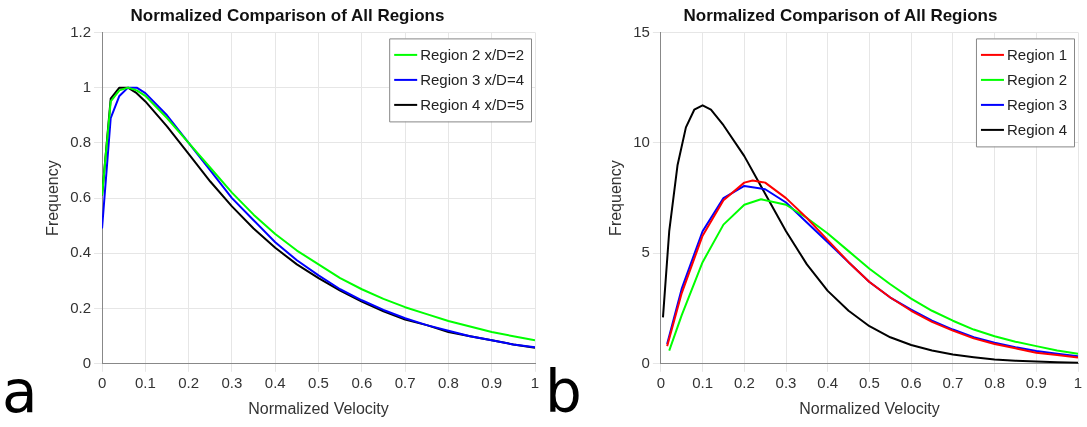 Image resolution: width=1087 pixels, height=427 pixels. I want to click on y-tick-label: 0.8, so click(81, 142).